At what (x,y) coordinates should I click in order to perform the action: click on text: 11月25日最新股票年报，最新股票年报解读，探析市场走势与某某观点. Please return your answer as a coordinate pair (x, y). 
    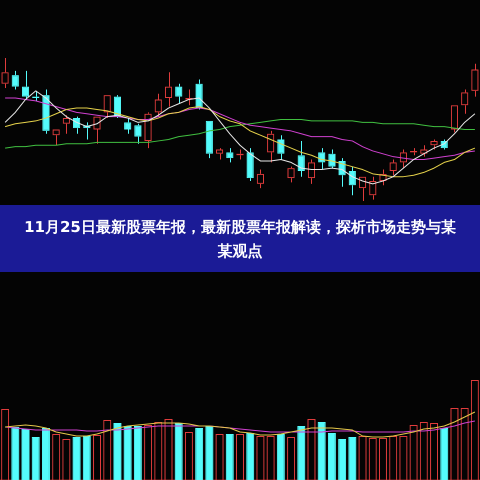
    Looking at the image, I should click on (240, 238).